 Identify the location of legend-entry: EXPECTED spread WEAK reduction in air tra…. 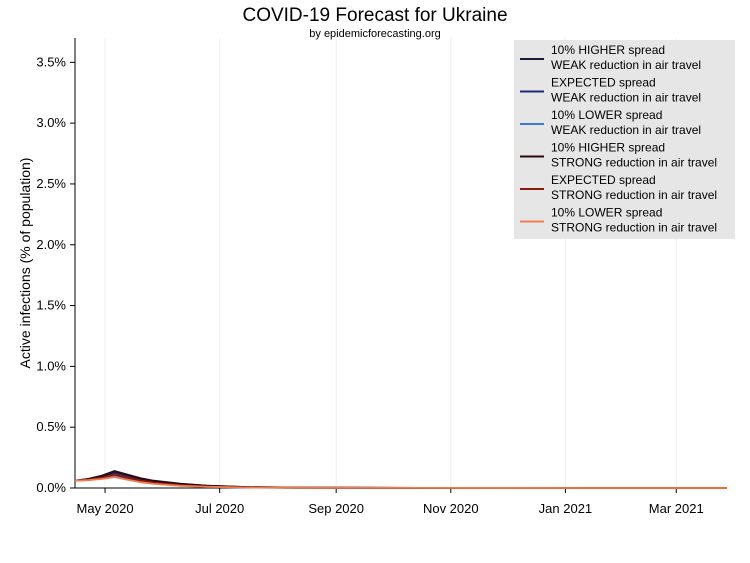
(626, 90).